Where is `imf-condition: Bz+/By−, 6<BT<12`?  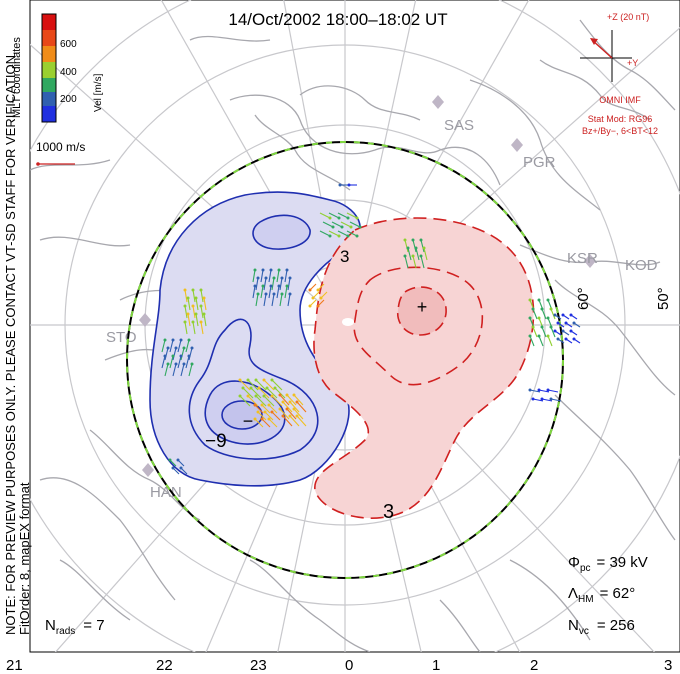 imf-condition: Bz+/By−, 6<BT<12 is located at coordinates (620, 131).